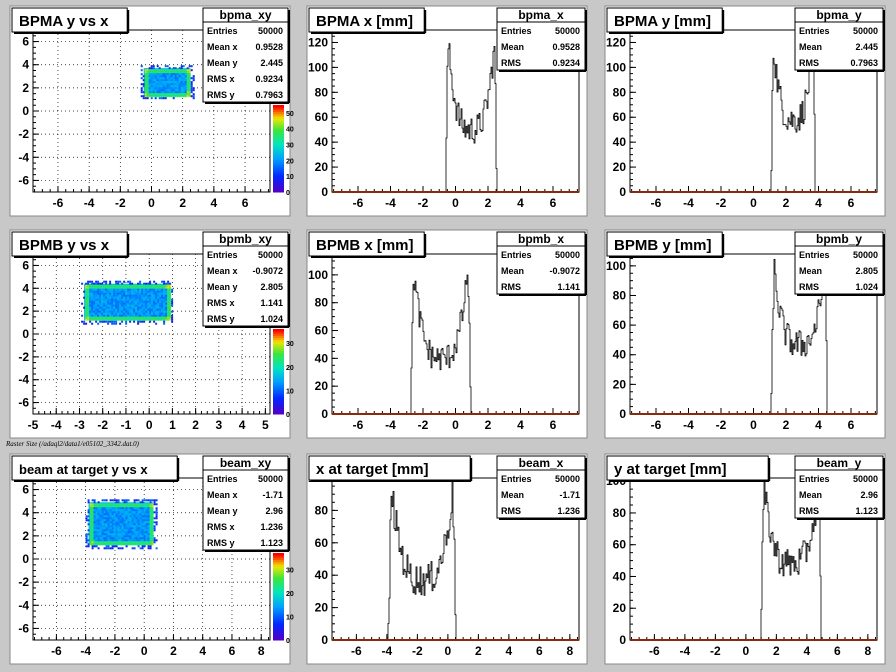 This screenshot has width=896, height=672. Describe the element at coordinates (520, 203) in the screenshot. I see `x-tick-label: 4` at that location.